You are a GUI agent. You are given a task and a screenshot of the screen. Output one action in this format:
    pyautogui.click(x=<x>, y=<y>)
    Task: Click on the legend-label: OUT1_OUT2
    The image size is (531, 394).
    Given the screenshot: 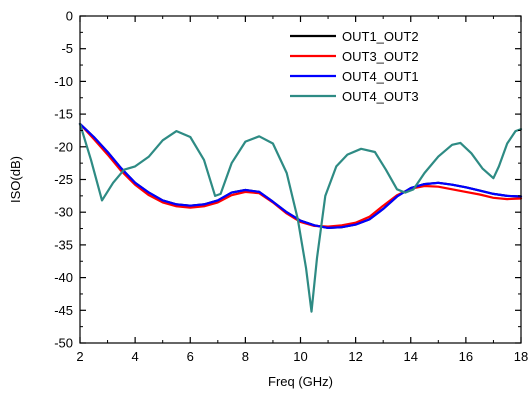 What is the action you would take?
    pyautogui.click(x=380, y=36)
    